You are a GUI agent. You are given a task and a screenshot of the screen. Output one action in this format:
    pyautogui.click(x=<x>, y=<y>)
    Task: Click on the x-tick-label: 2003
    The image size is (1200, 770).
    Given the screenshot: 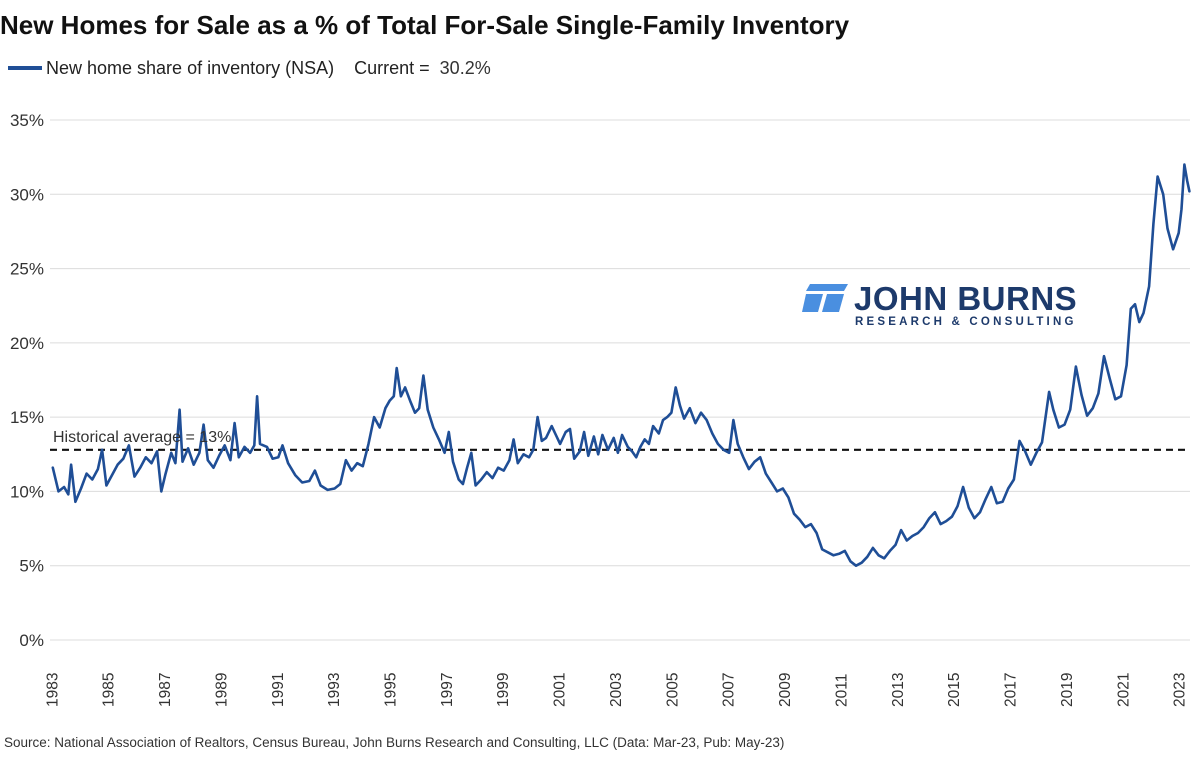 What is the action you would take?
    pyautogui.click(x=616, y=690)
    